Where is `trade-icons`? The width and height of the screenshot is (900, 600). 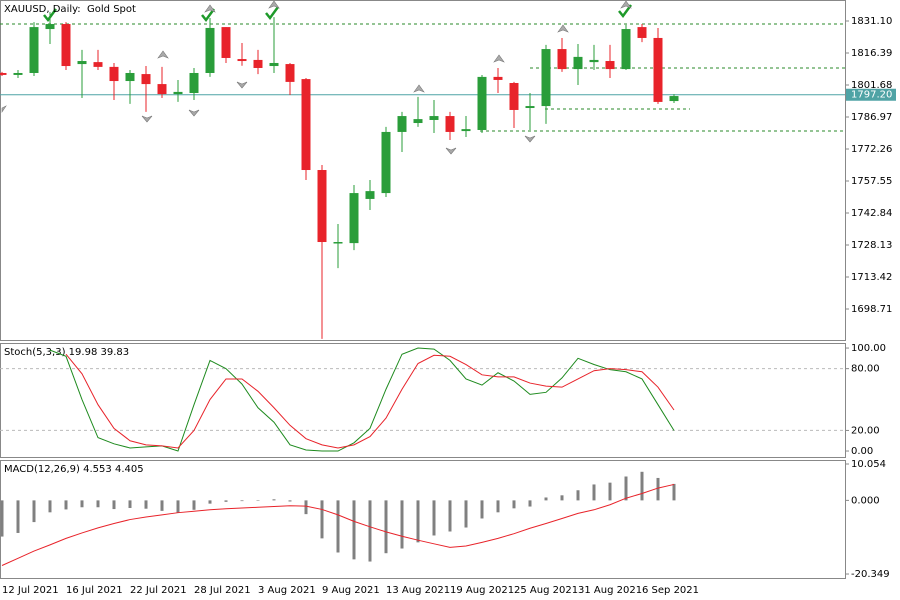
trade-icons is located at coordinates (338, 13).